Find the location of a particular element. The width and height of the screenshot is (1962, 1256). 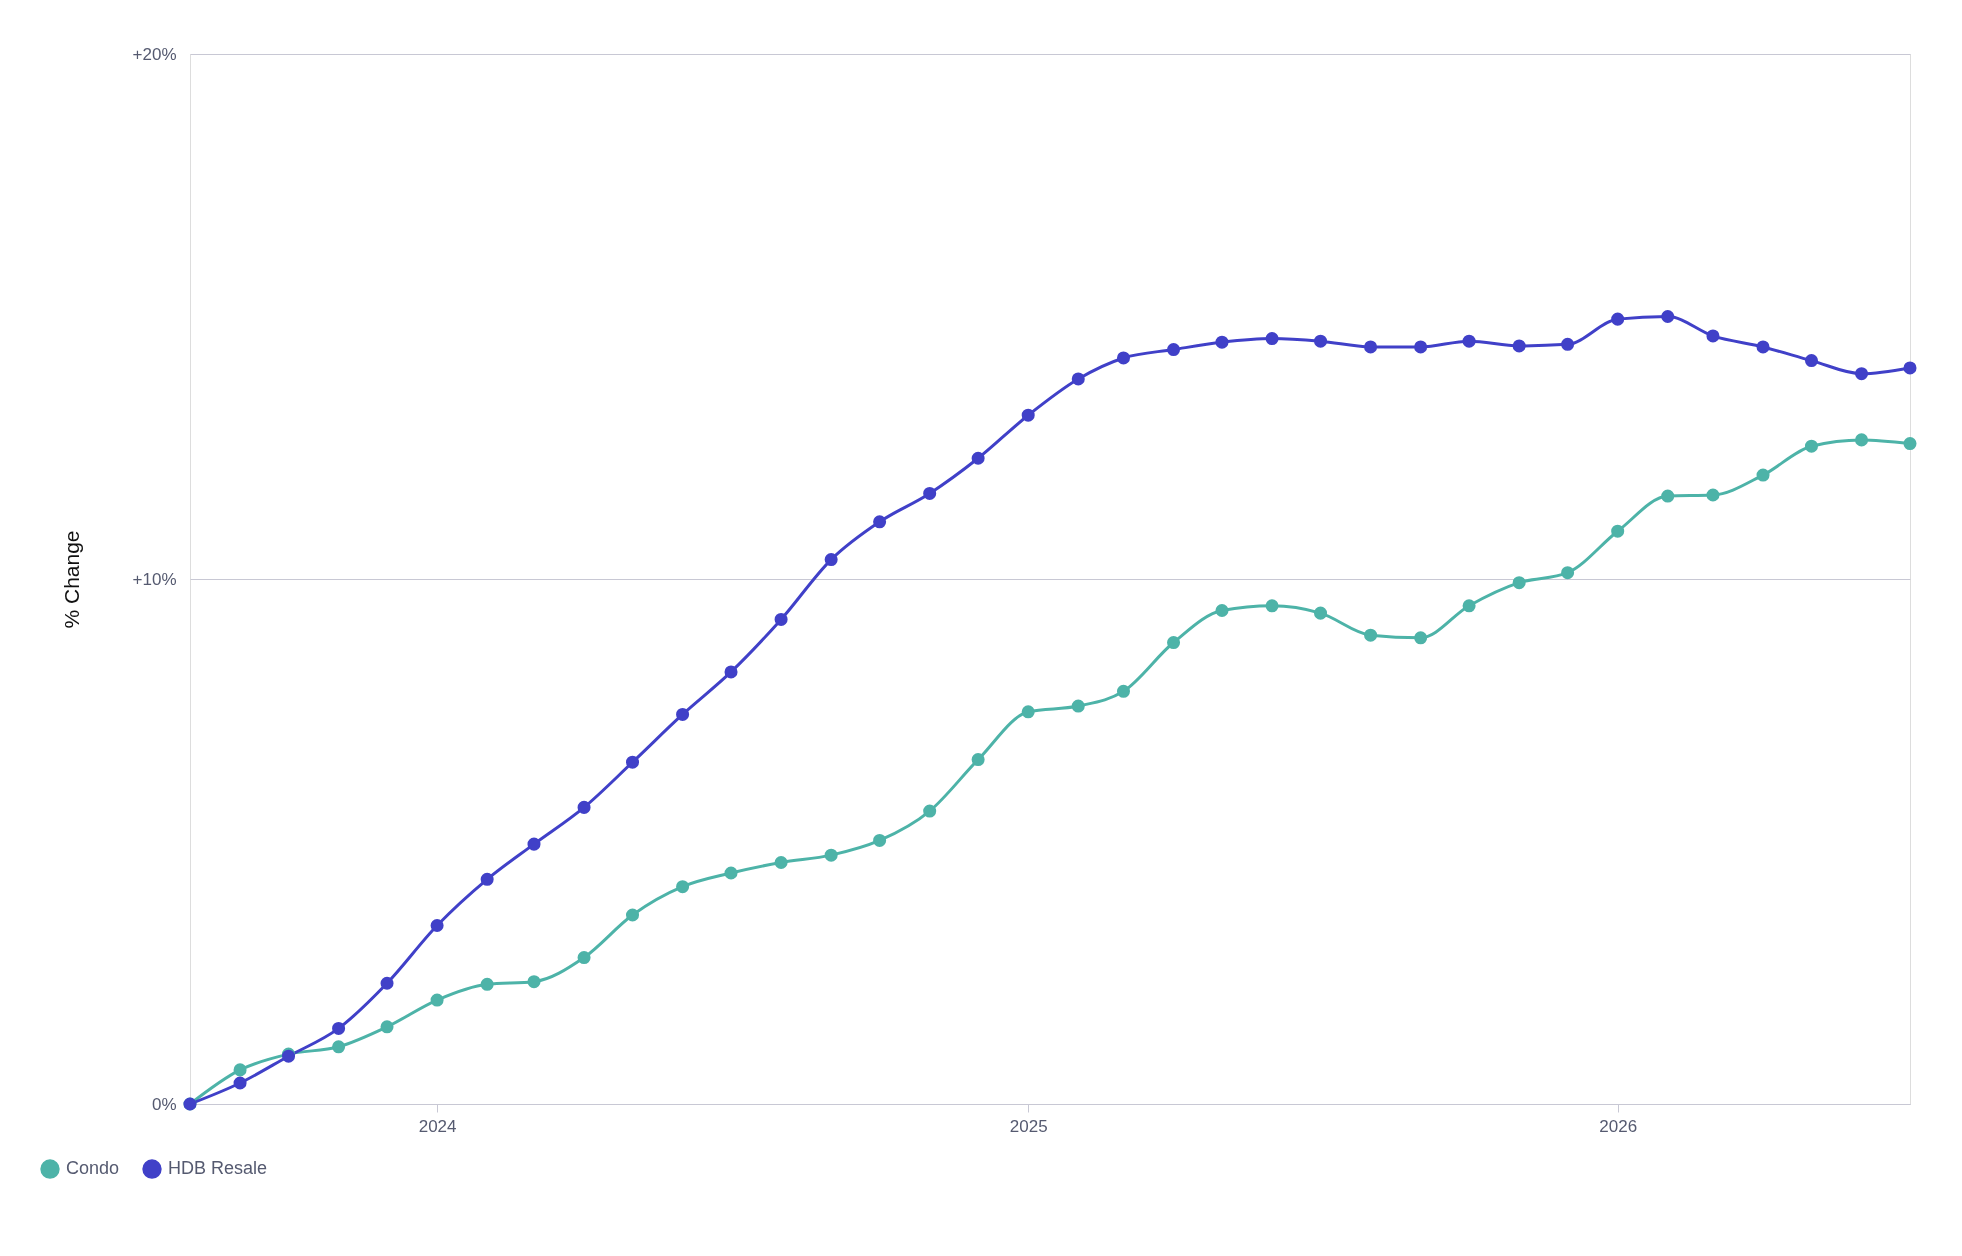

legend-label: HDB Resale is located at coordinates (218, 1168).